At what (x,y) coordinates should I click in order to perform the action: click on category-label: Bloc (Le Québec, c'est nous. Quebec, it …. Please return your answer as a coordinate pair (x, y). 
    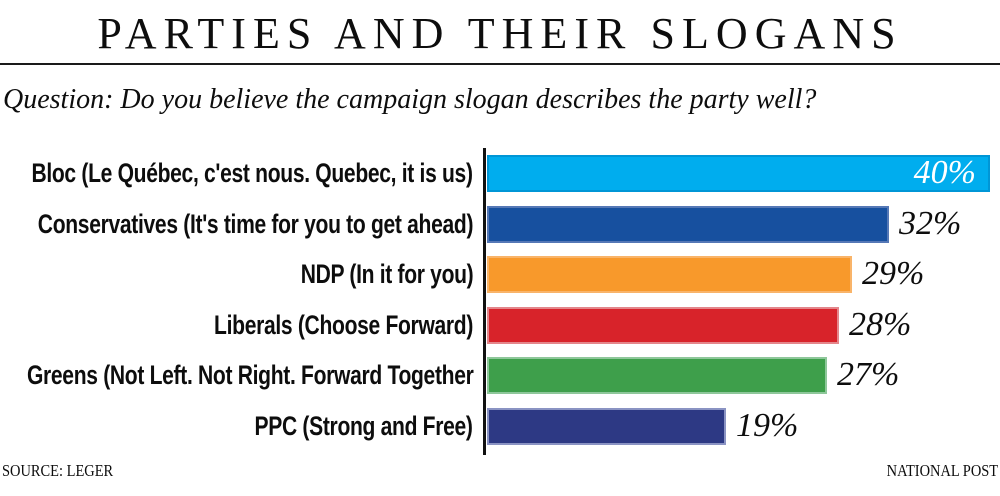
    Looking at the image, I should click on (252, 173).